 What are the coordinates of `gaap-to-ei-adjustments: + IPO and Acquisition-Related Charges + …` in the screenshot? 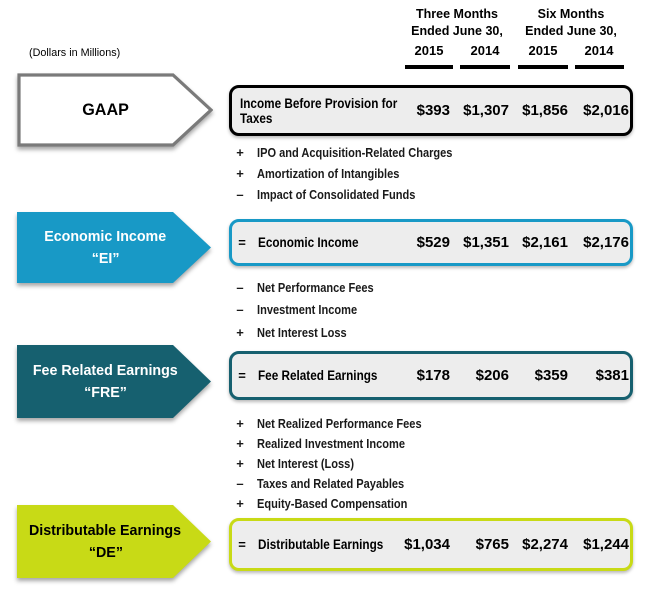 It's located at (429, 173).